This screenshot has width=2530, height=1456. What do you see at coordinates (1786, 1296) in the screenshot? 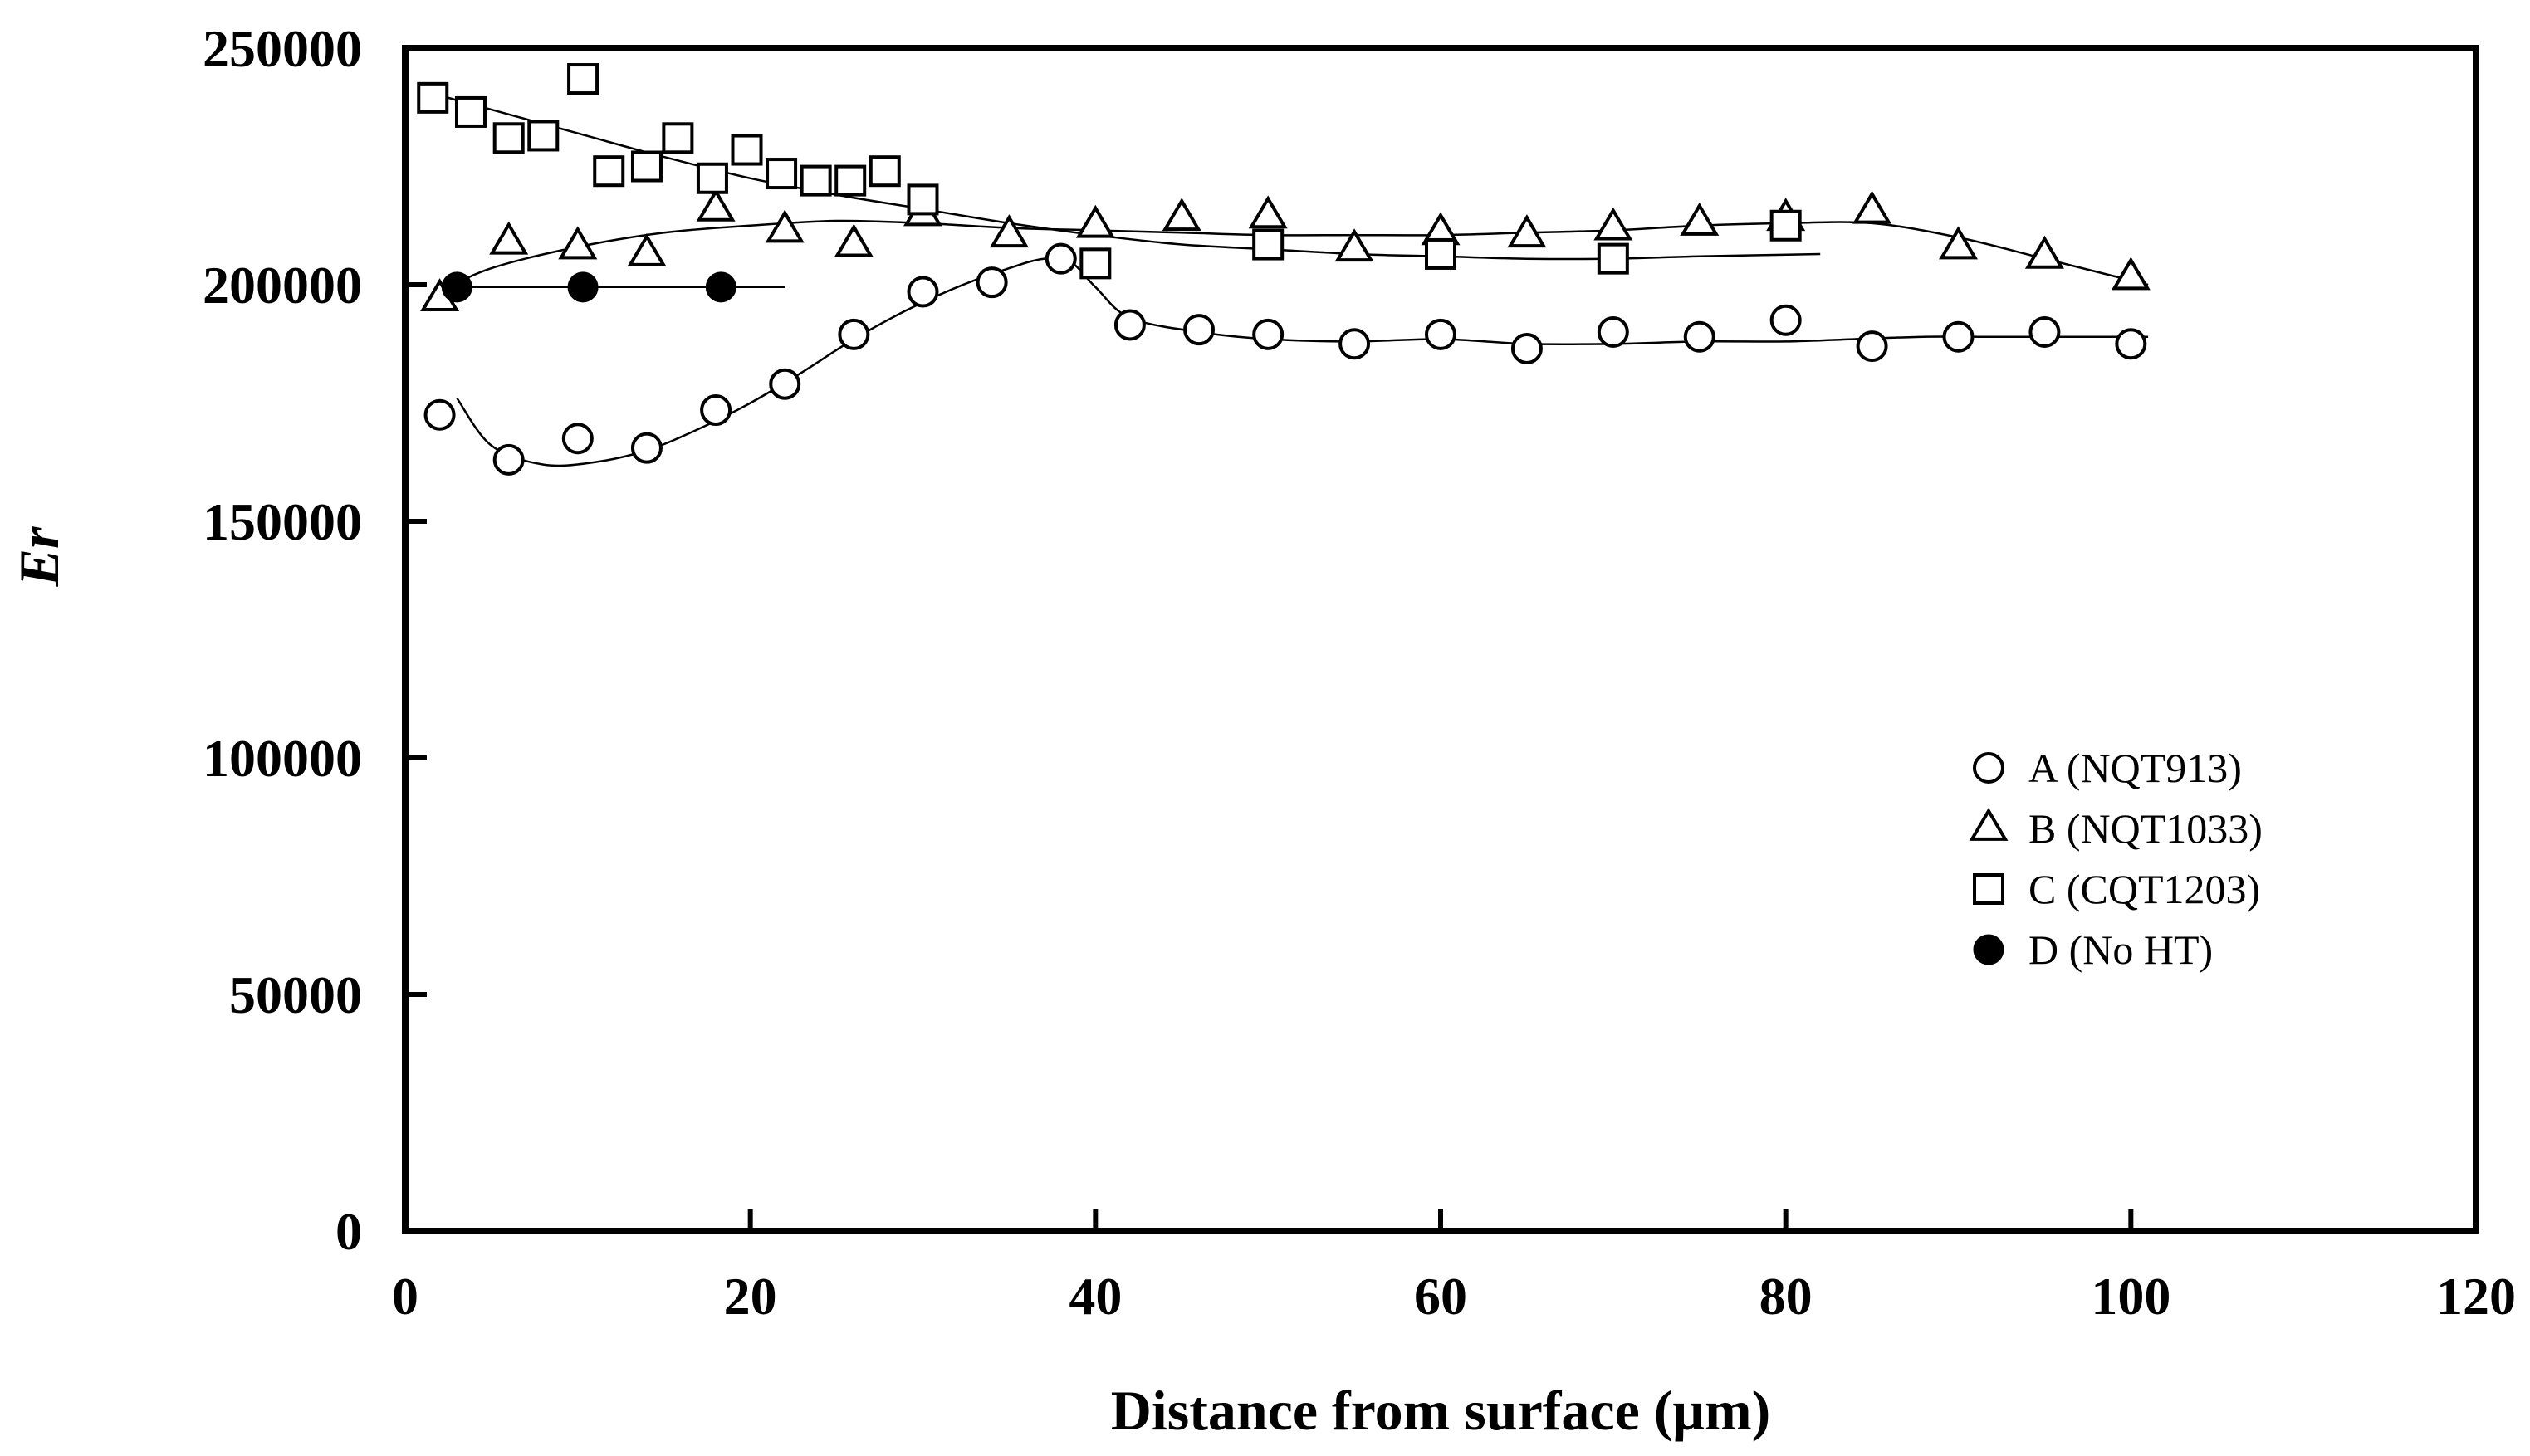
I see `x-tick-label: 80` at bounding box center [1786, 1296].